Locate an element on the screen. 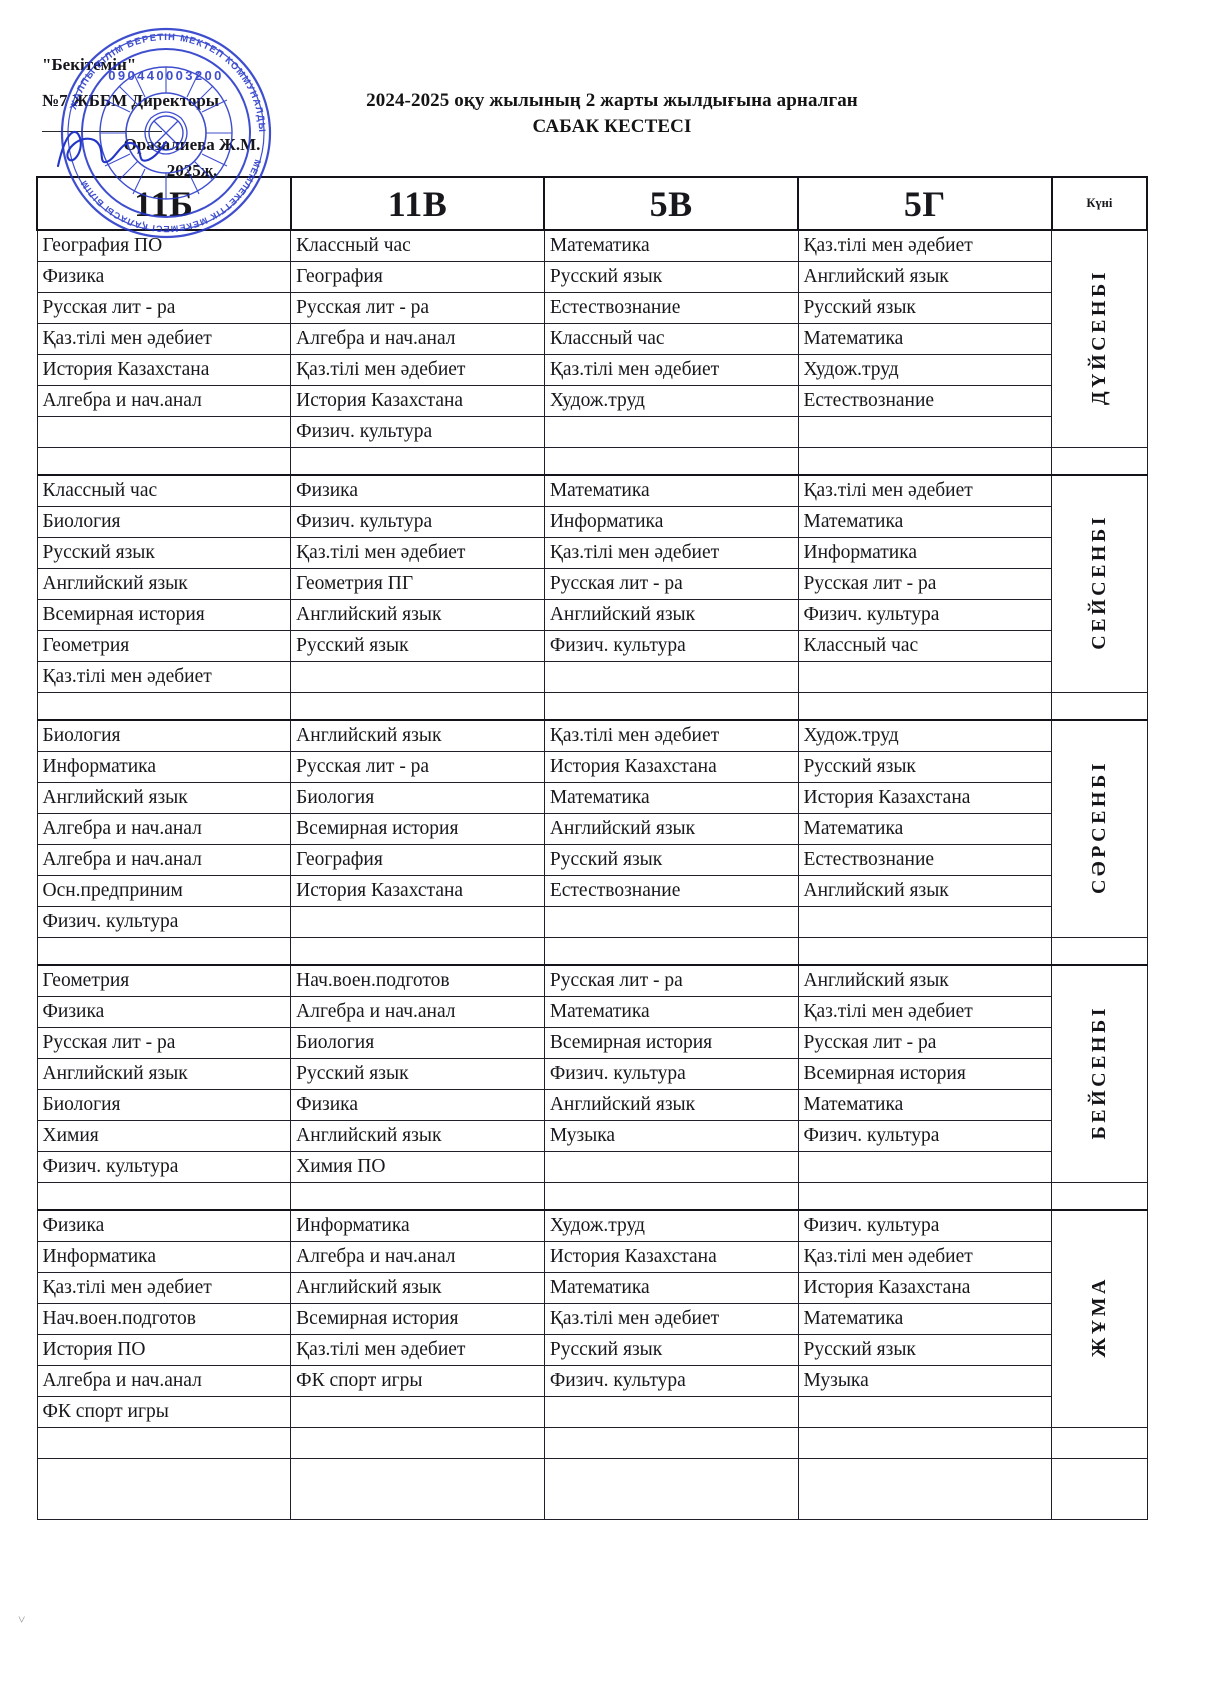  page-artifact: ˅ is located at coordinates (22, 1619).